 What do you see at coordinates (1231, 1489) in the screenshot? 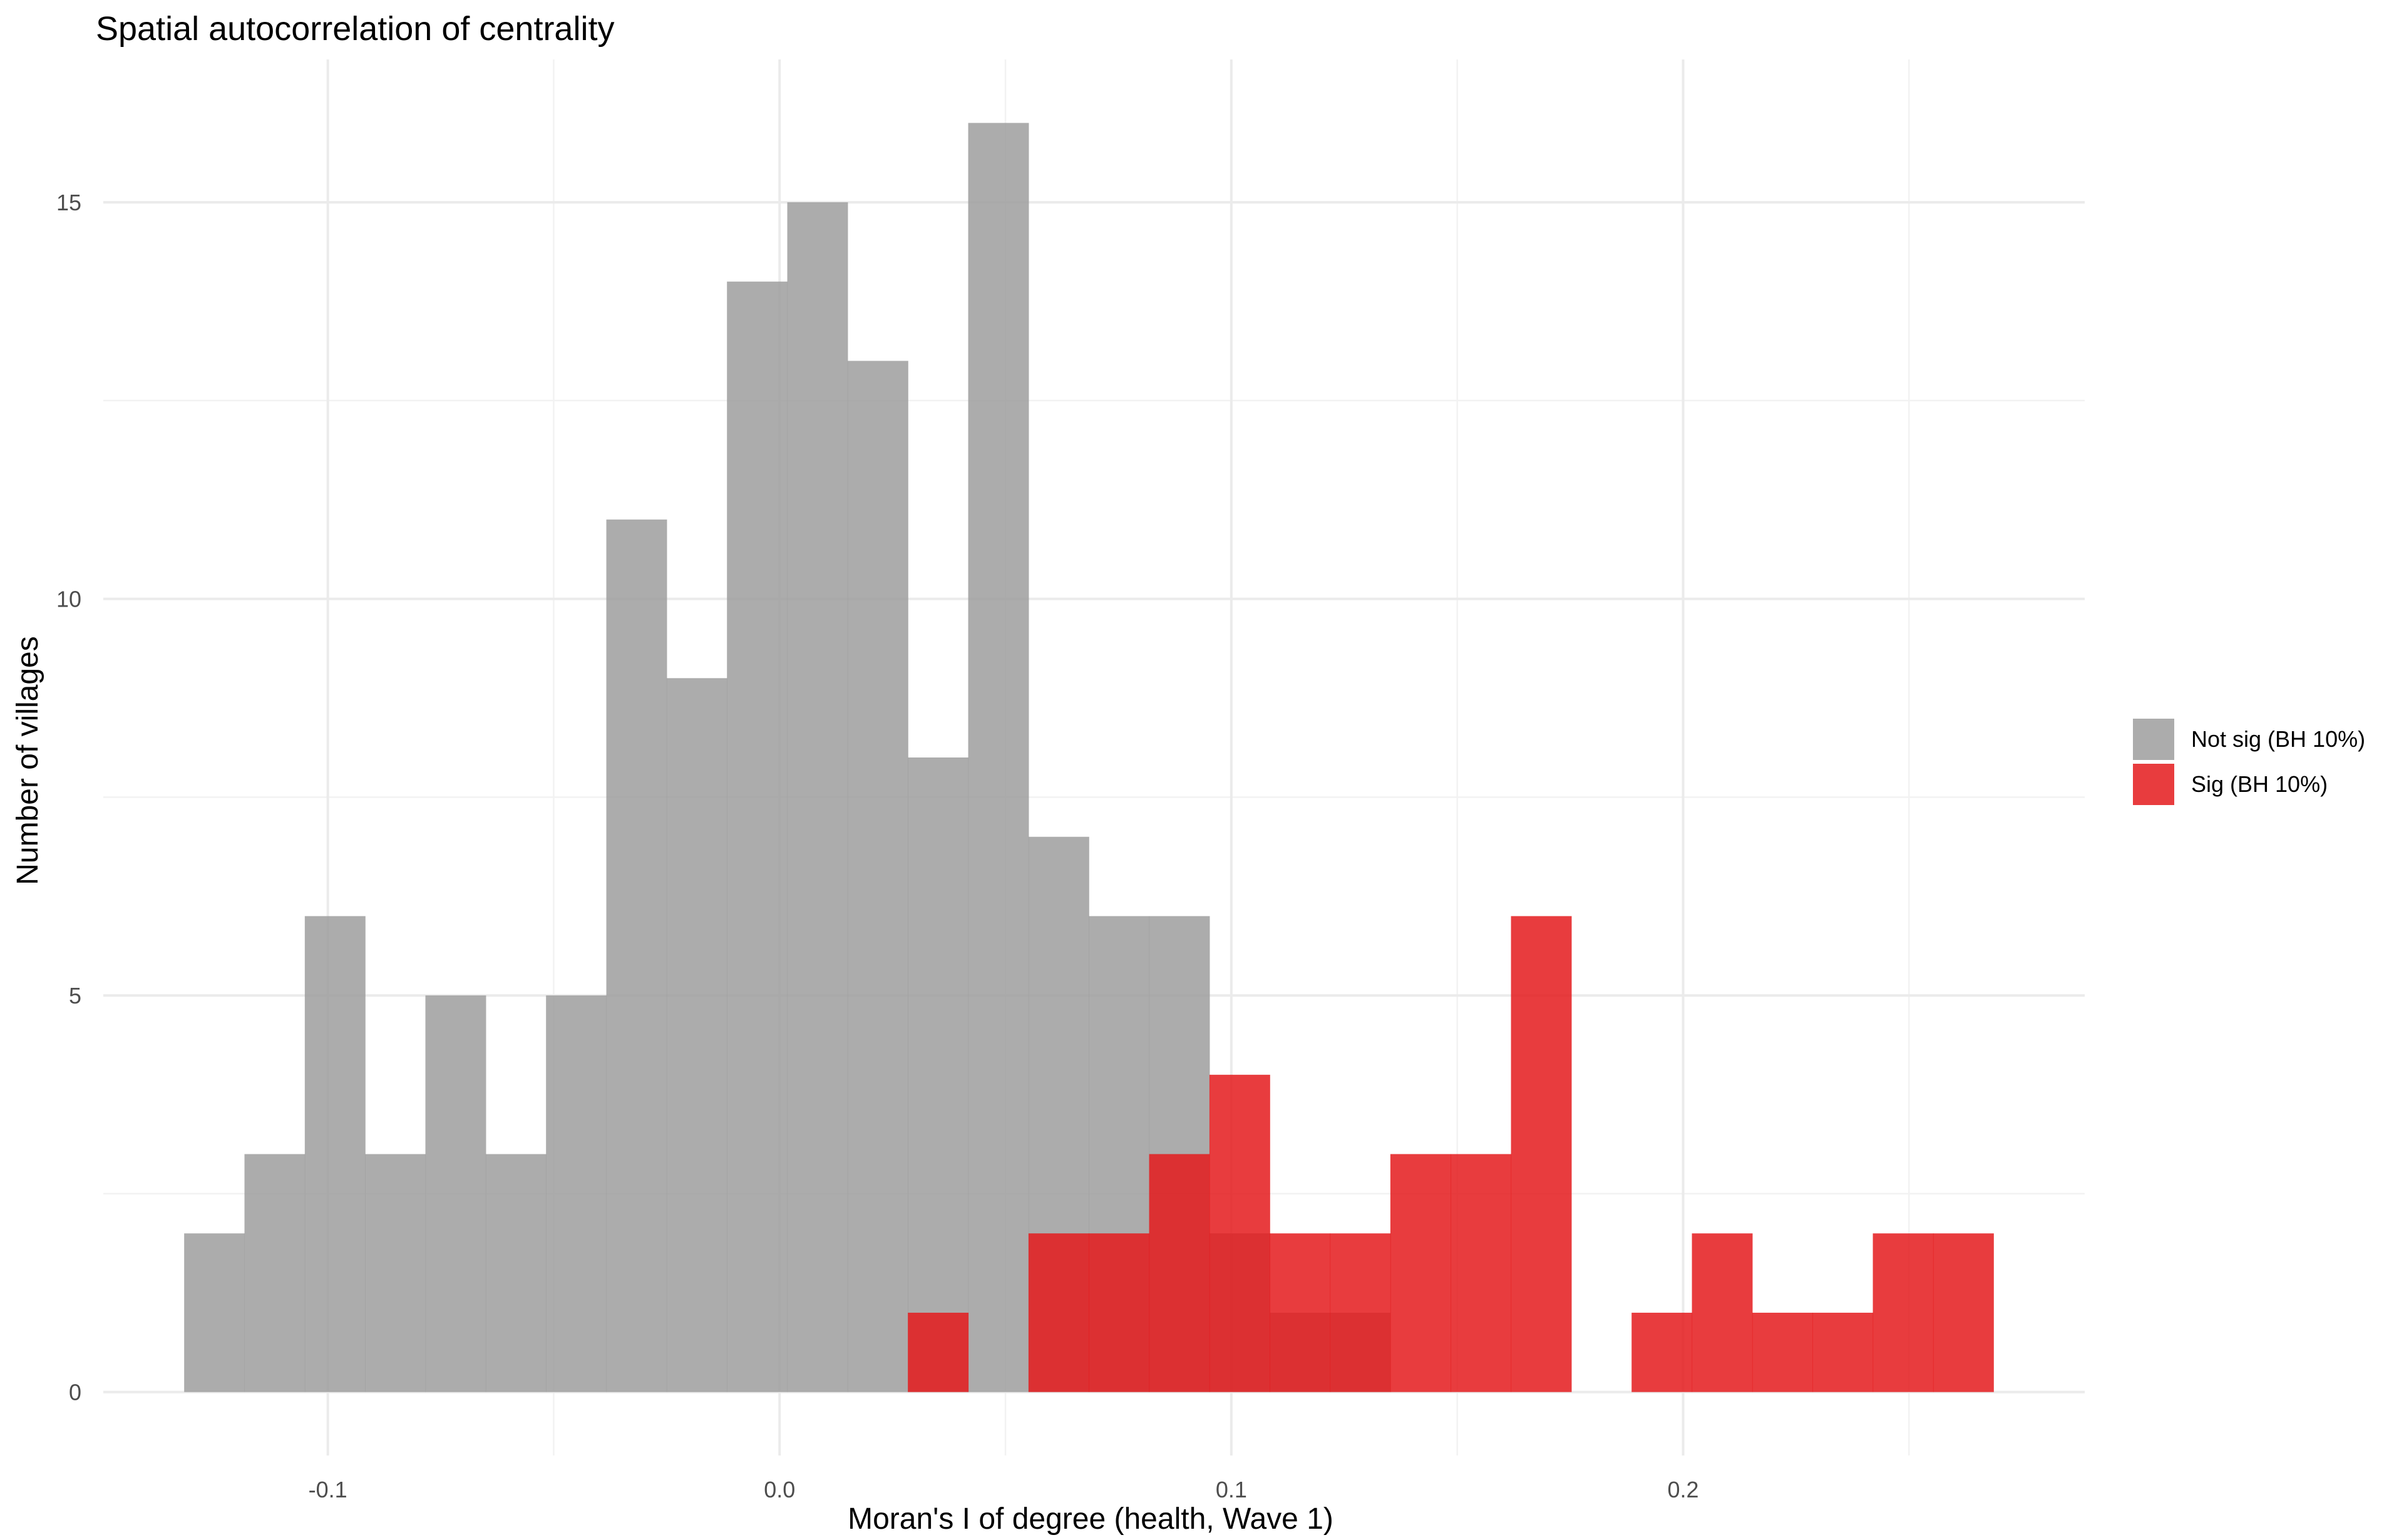
I see `x-tick-label: 0.1` at bounding box center [1231, 1489].